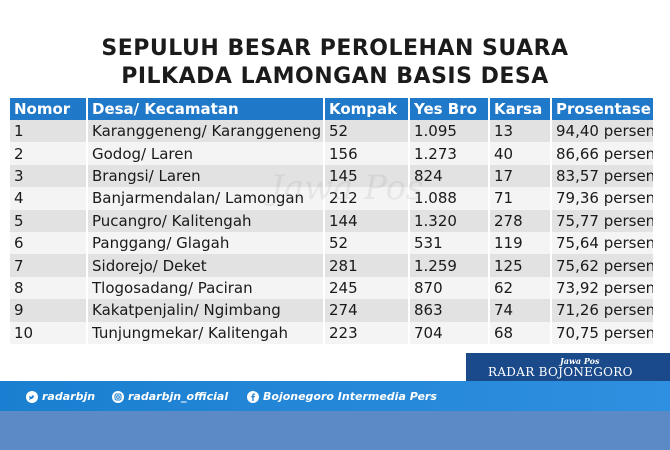 The image size is (670, 450). Describe the element at coordinates (601, 176) in the screenshot. I see `cell-prosentase: 83,57 persen` at that location.